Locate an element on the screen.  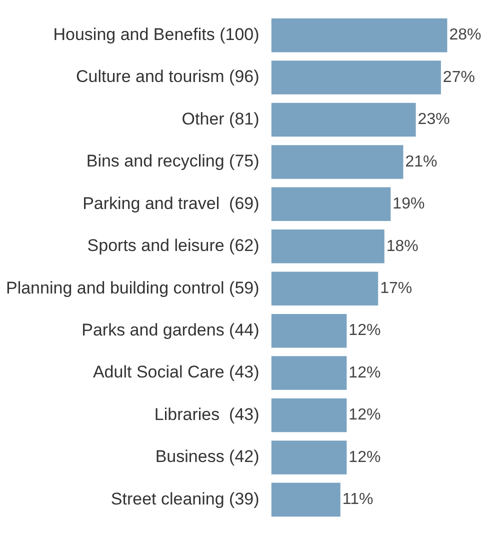
data-label: 27% is located at coordinates (458, 77).